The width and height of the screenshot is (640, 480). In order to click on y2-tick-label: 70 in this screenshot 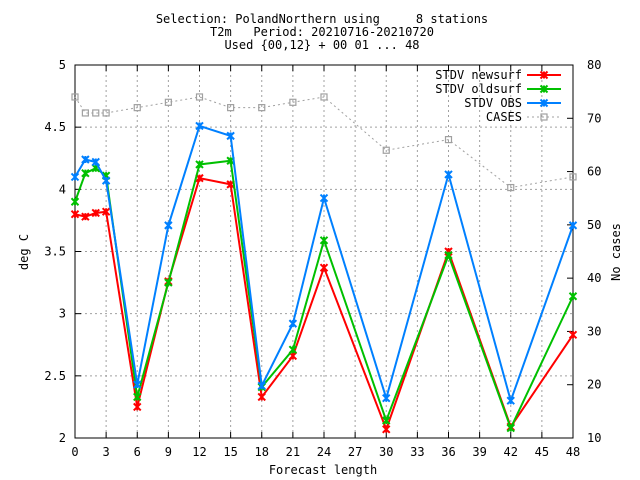, I will do `click(594, 118)`.